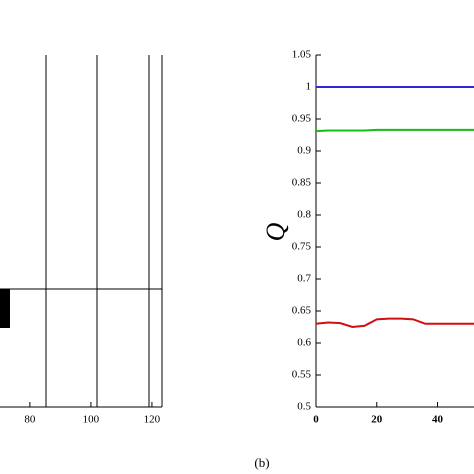  What do you see at coordinates (30, 420) in the screenshot?
I see `x-tick-label: 80` at bounding box center [30, 420].